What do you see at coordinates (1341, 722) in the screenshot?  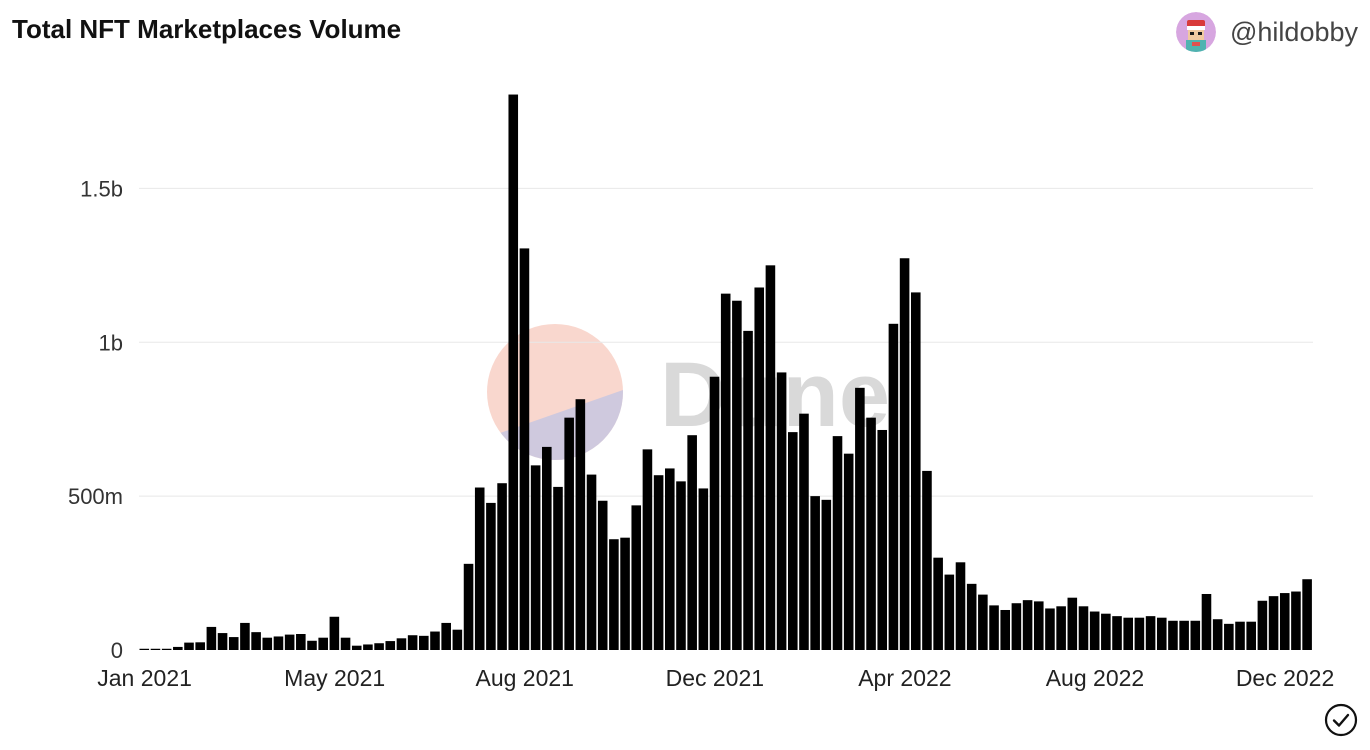 I see `verified-badge` at bounding box center [1341, 722].